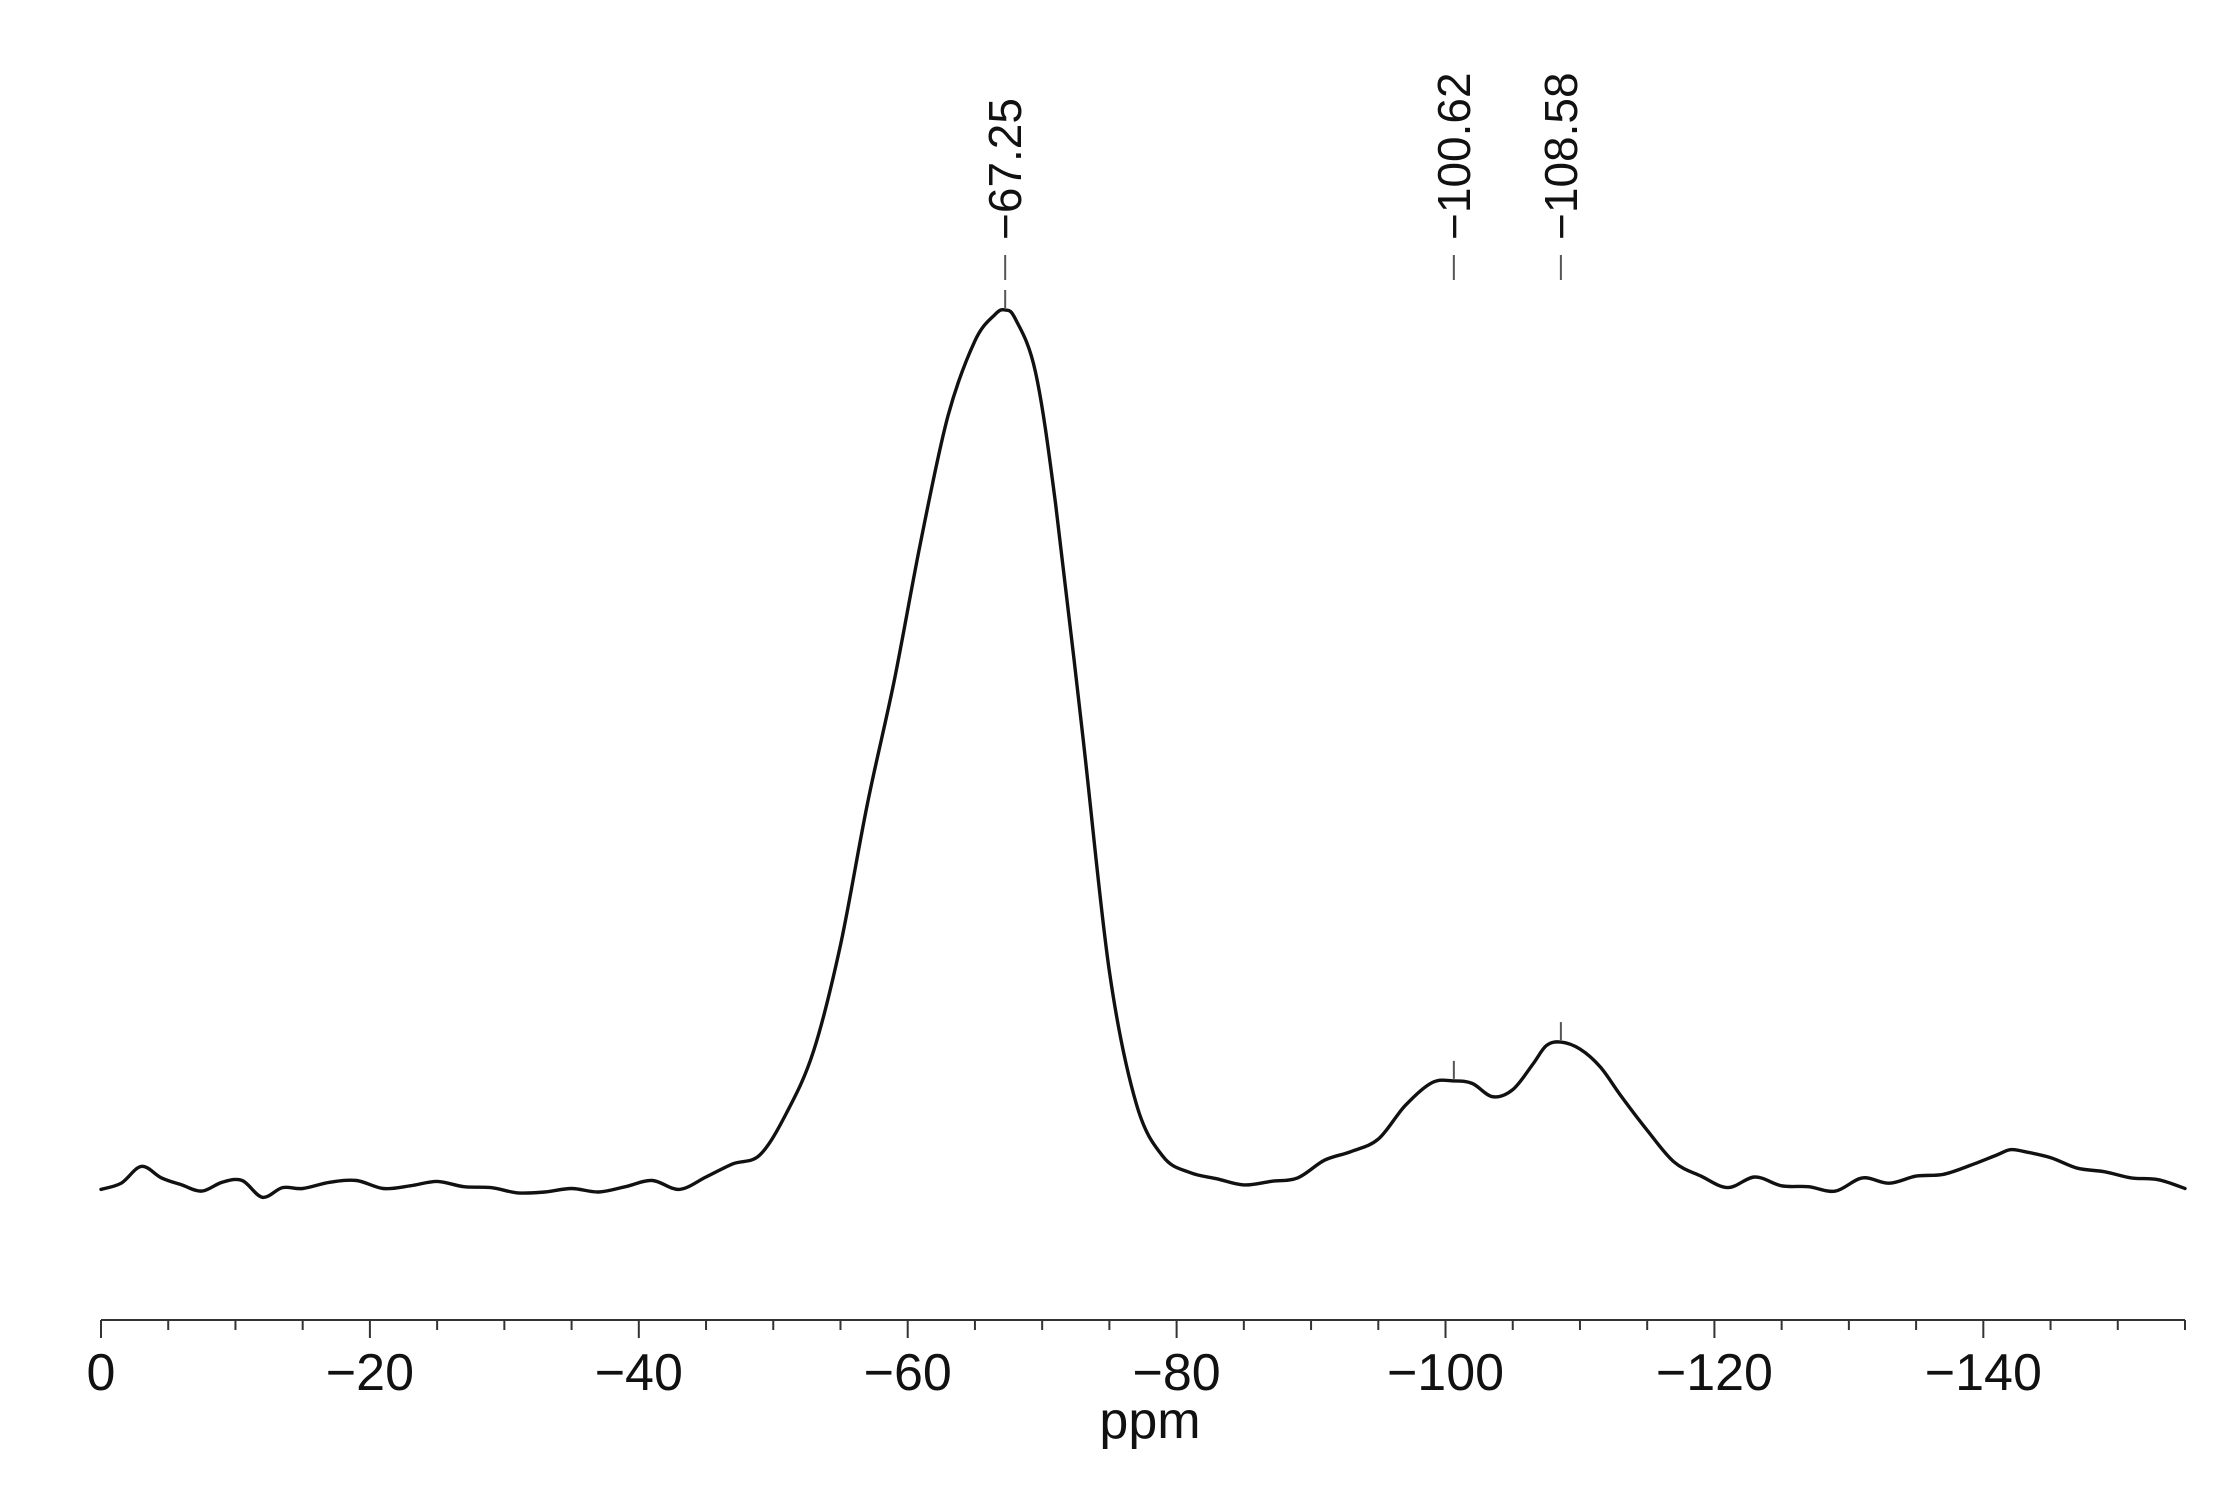  Describe the element at coordinates (1149, 1421) in the screenshot. I see `x-axis-title: ppm` at that location.